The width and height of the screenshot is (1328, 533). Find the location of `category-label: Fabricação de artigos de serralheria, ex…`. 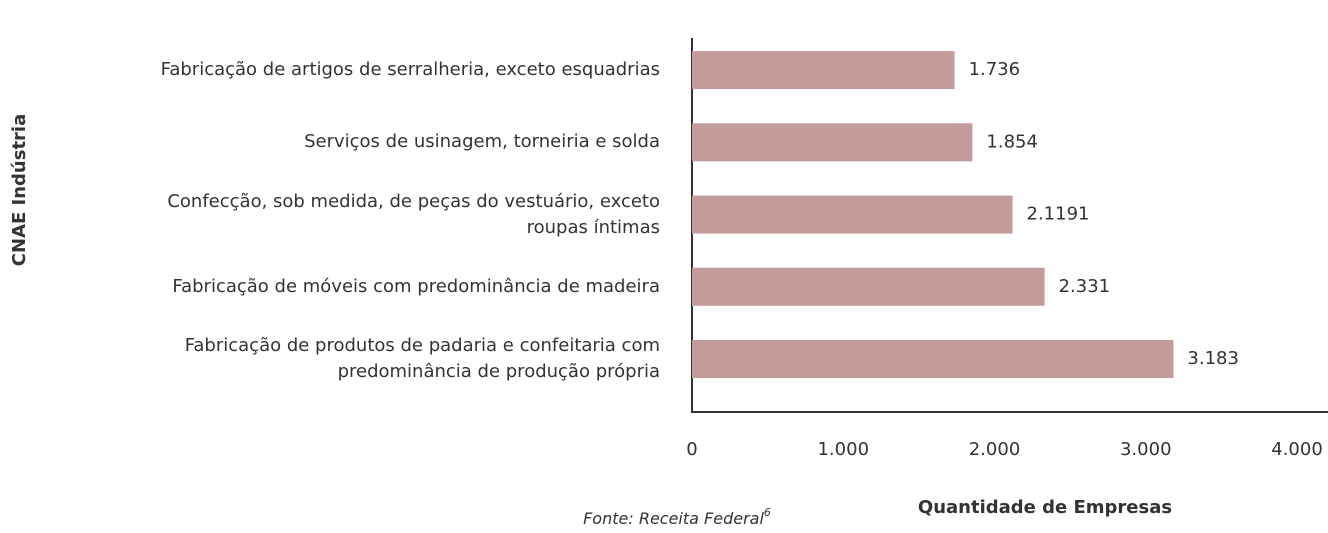

category-label: Fabricação de artigos de serralheria, ex… is located at coordinates (410, 70).